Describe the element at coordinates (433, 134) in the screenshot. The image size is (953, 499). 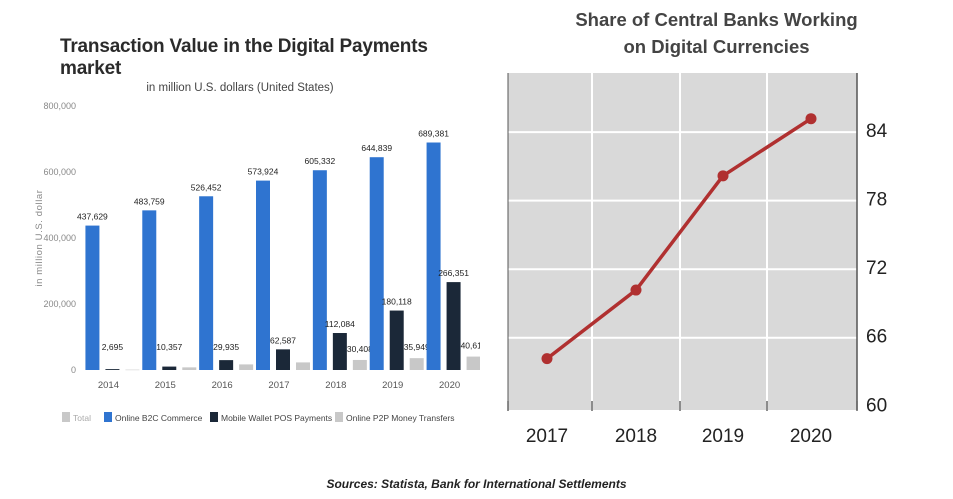
I see `data-label: 689,381` at that location.